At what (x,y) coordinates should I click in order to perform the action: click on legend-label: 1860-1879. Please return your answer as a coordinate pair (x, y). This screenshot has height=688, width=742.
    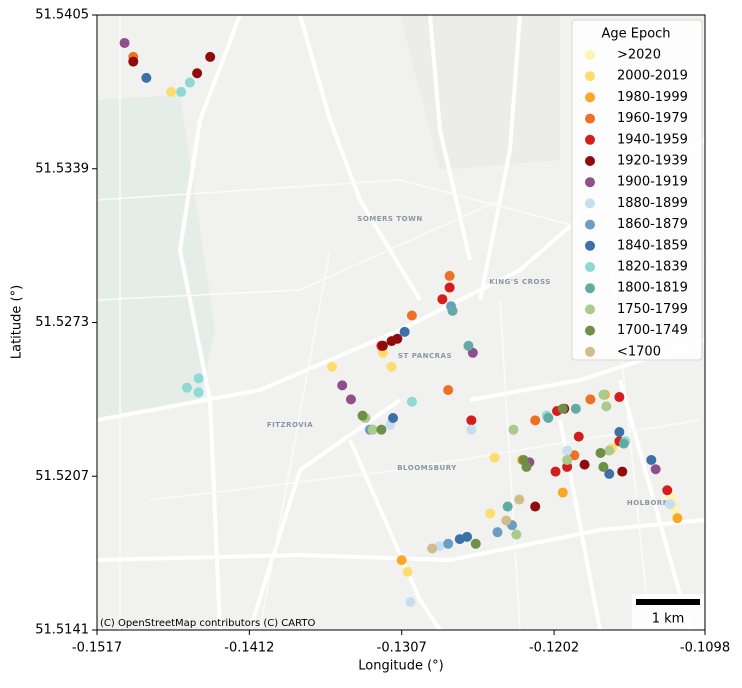
    Looking at the image, I should click on (652, 224).